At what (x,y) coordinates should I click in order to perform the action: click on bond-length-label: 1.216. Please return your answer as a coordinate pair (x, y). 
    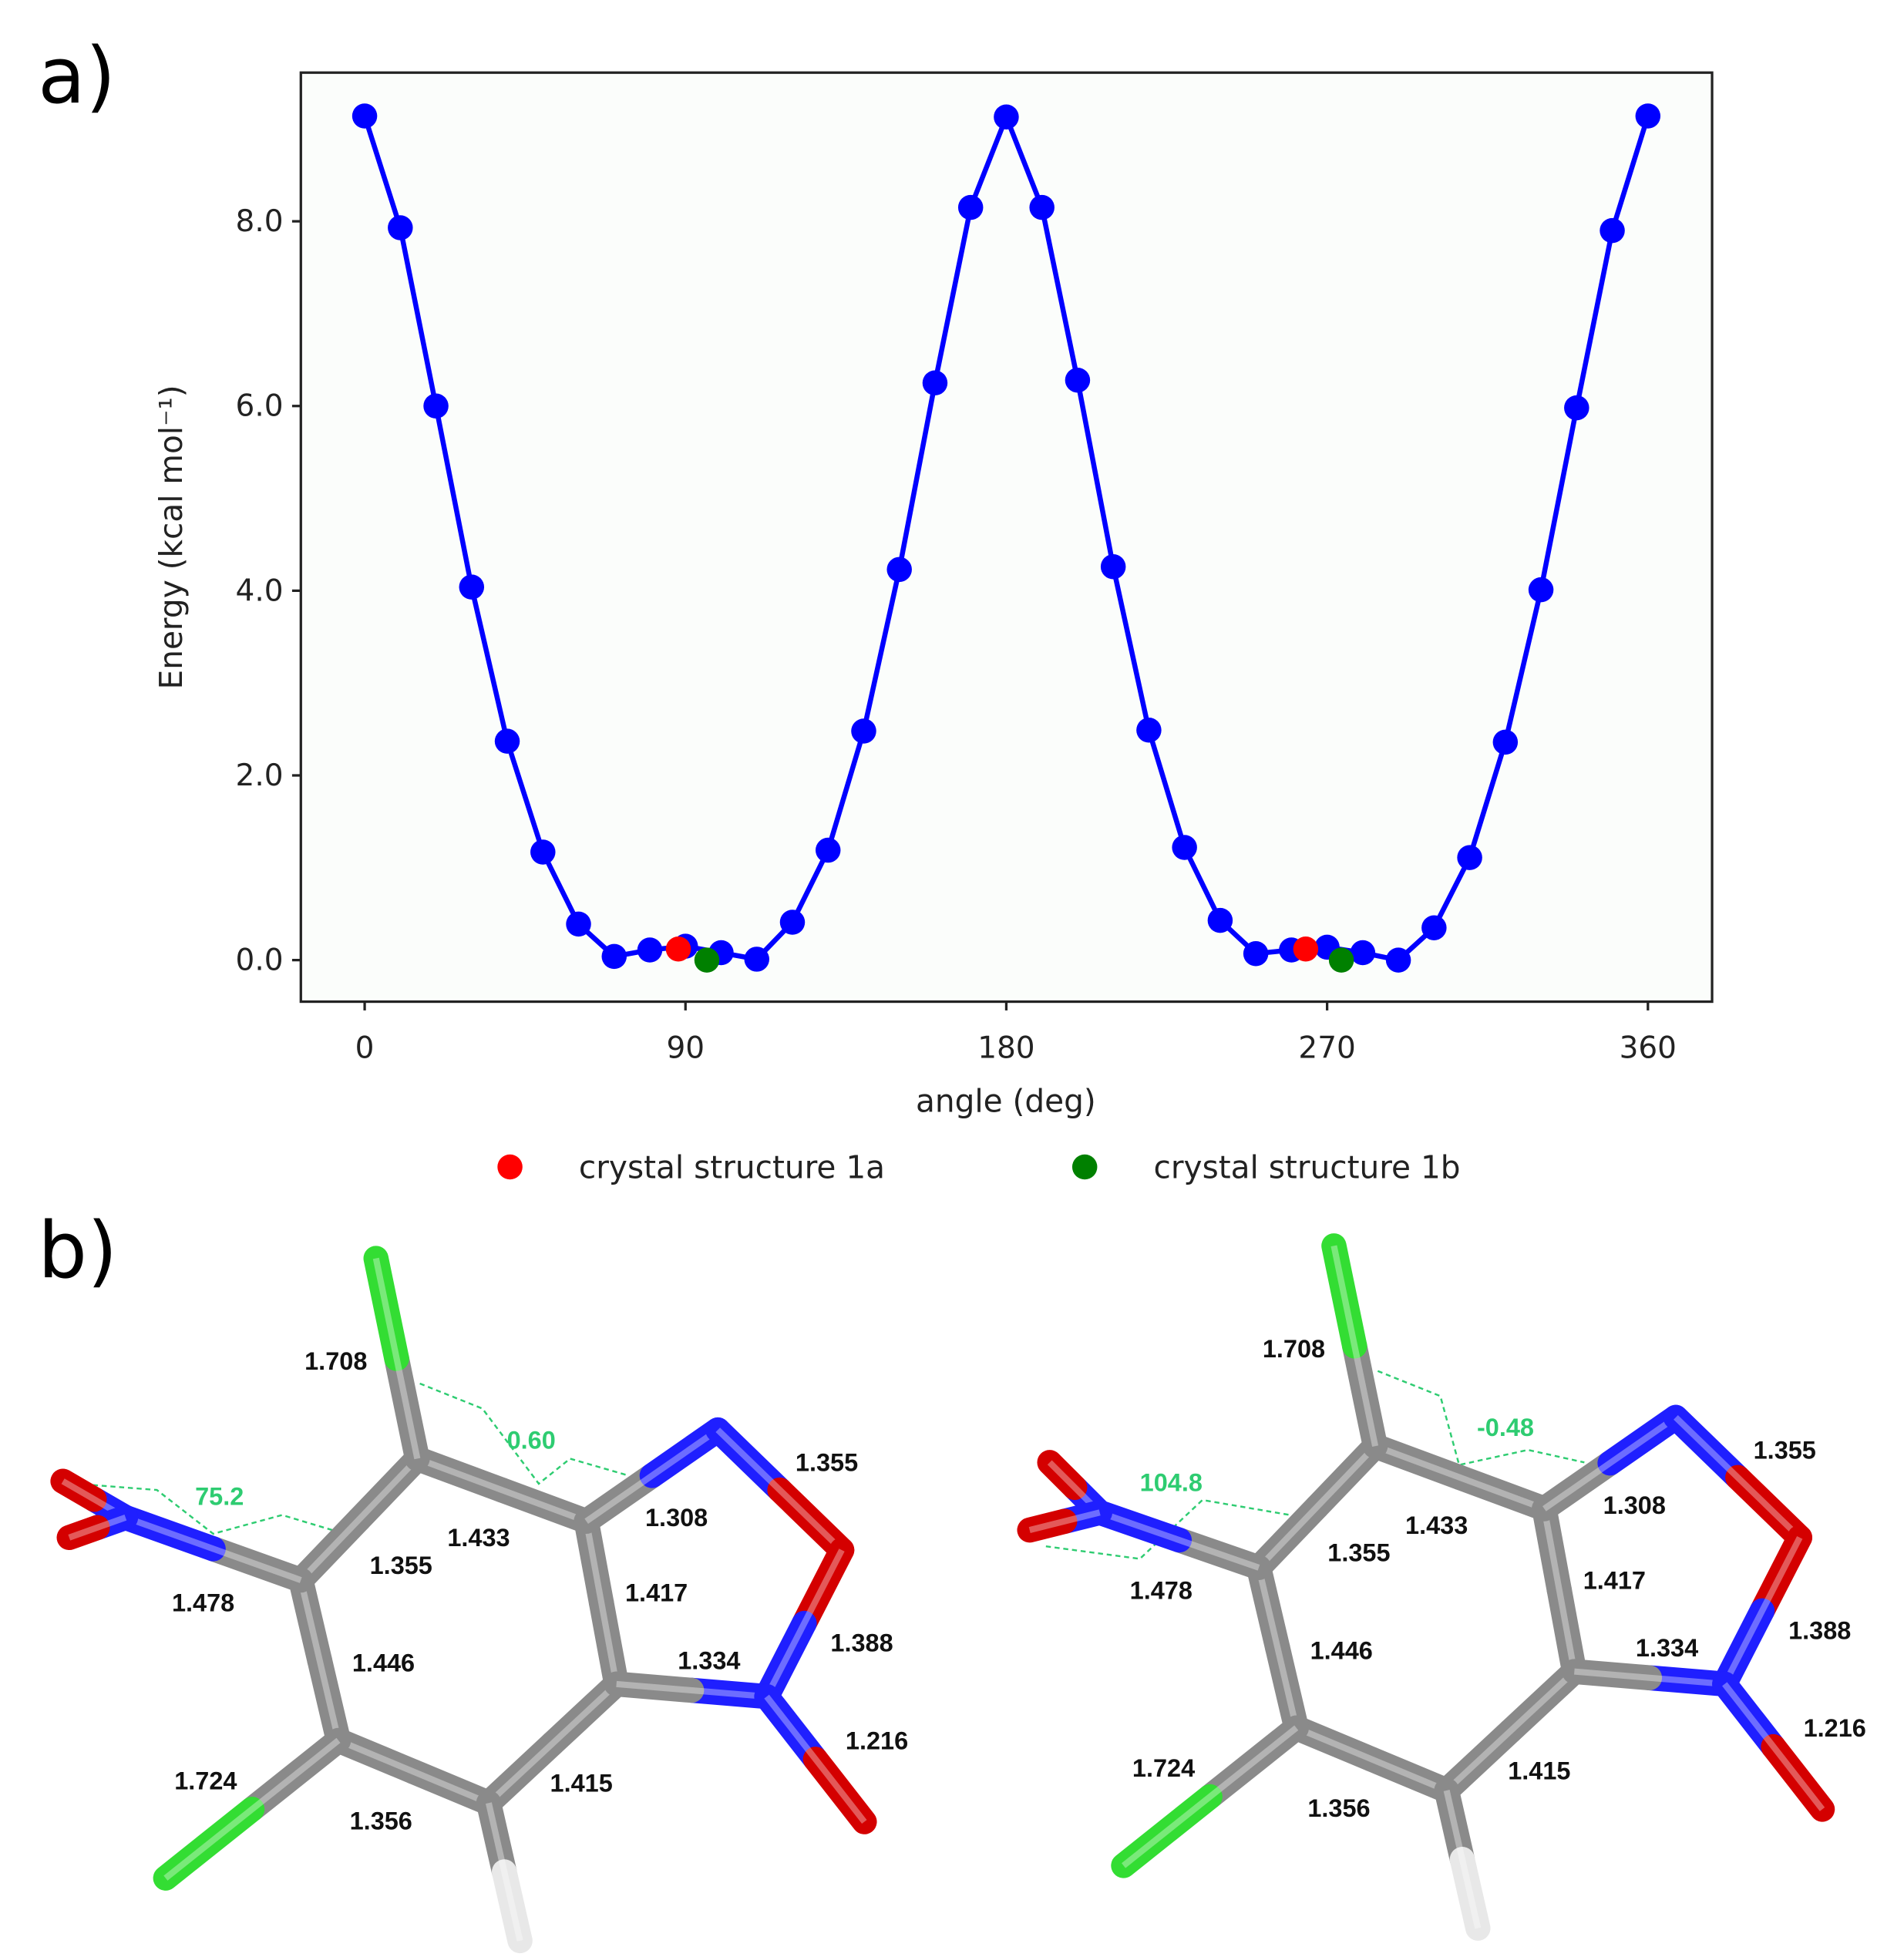
    Looking at the image, I should click on (877, 1740).